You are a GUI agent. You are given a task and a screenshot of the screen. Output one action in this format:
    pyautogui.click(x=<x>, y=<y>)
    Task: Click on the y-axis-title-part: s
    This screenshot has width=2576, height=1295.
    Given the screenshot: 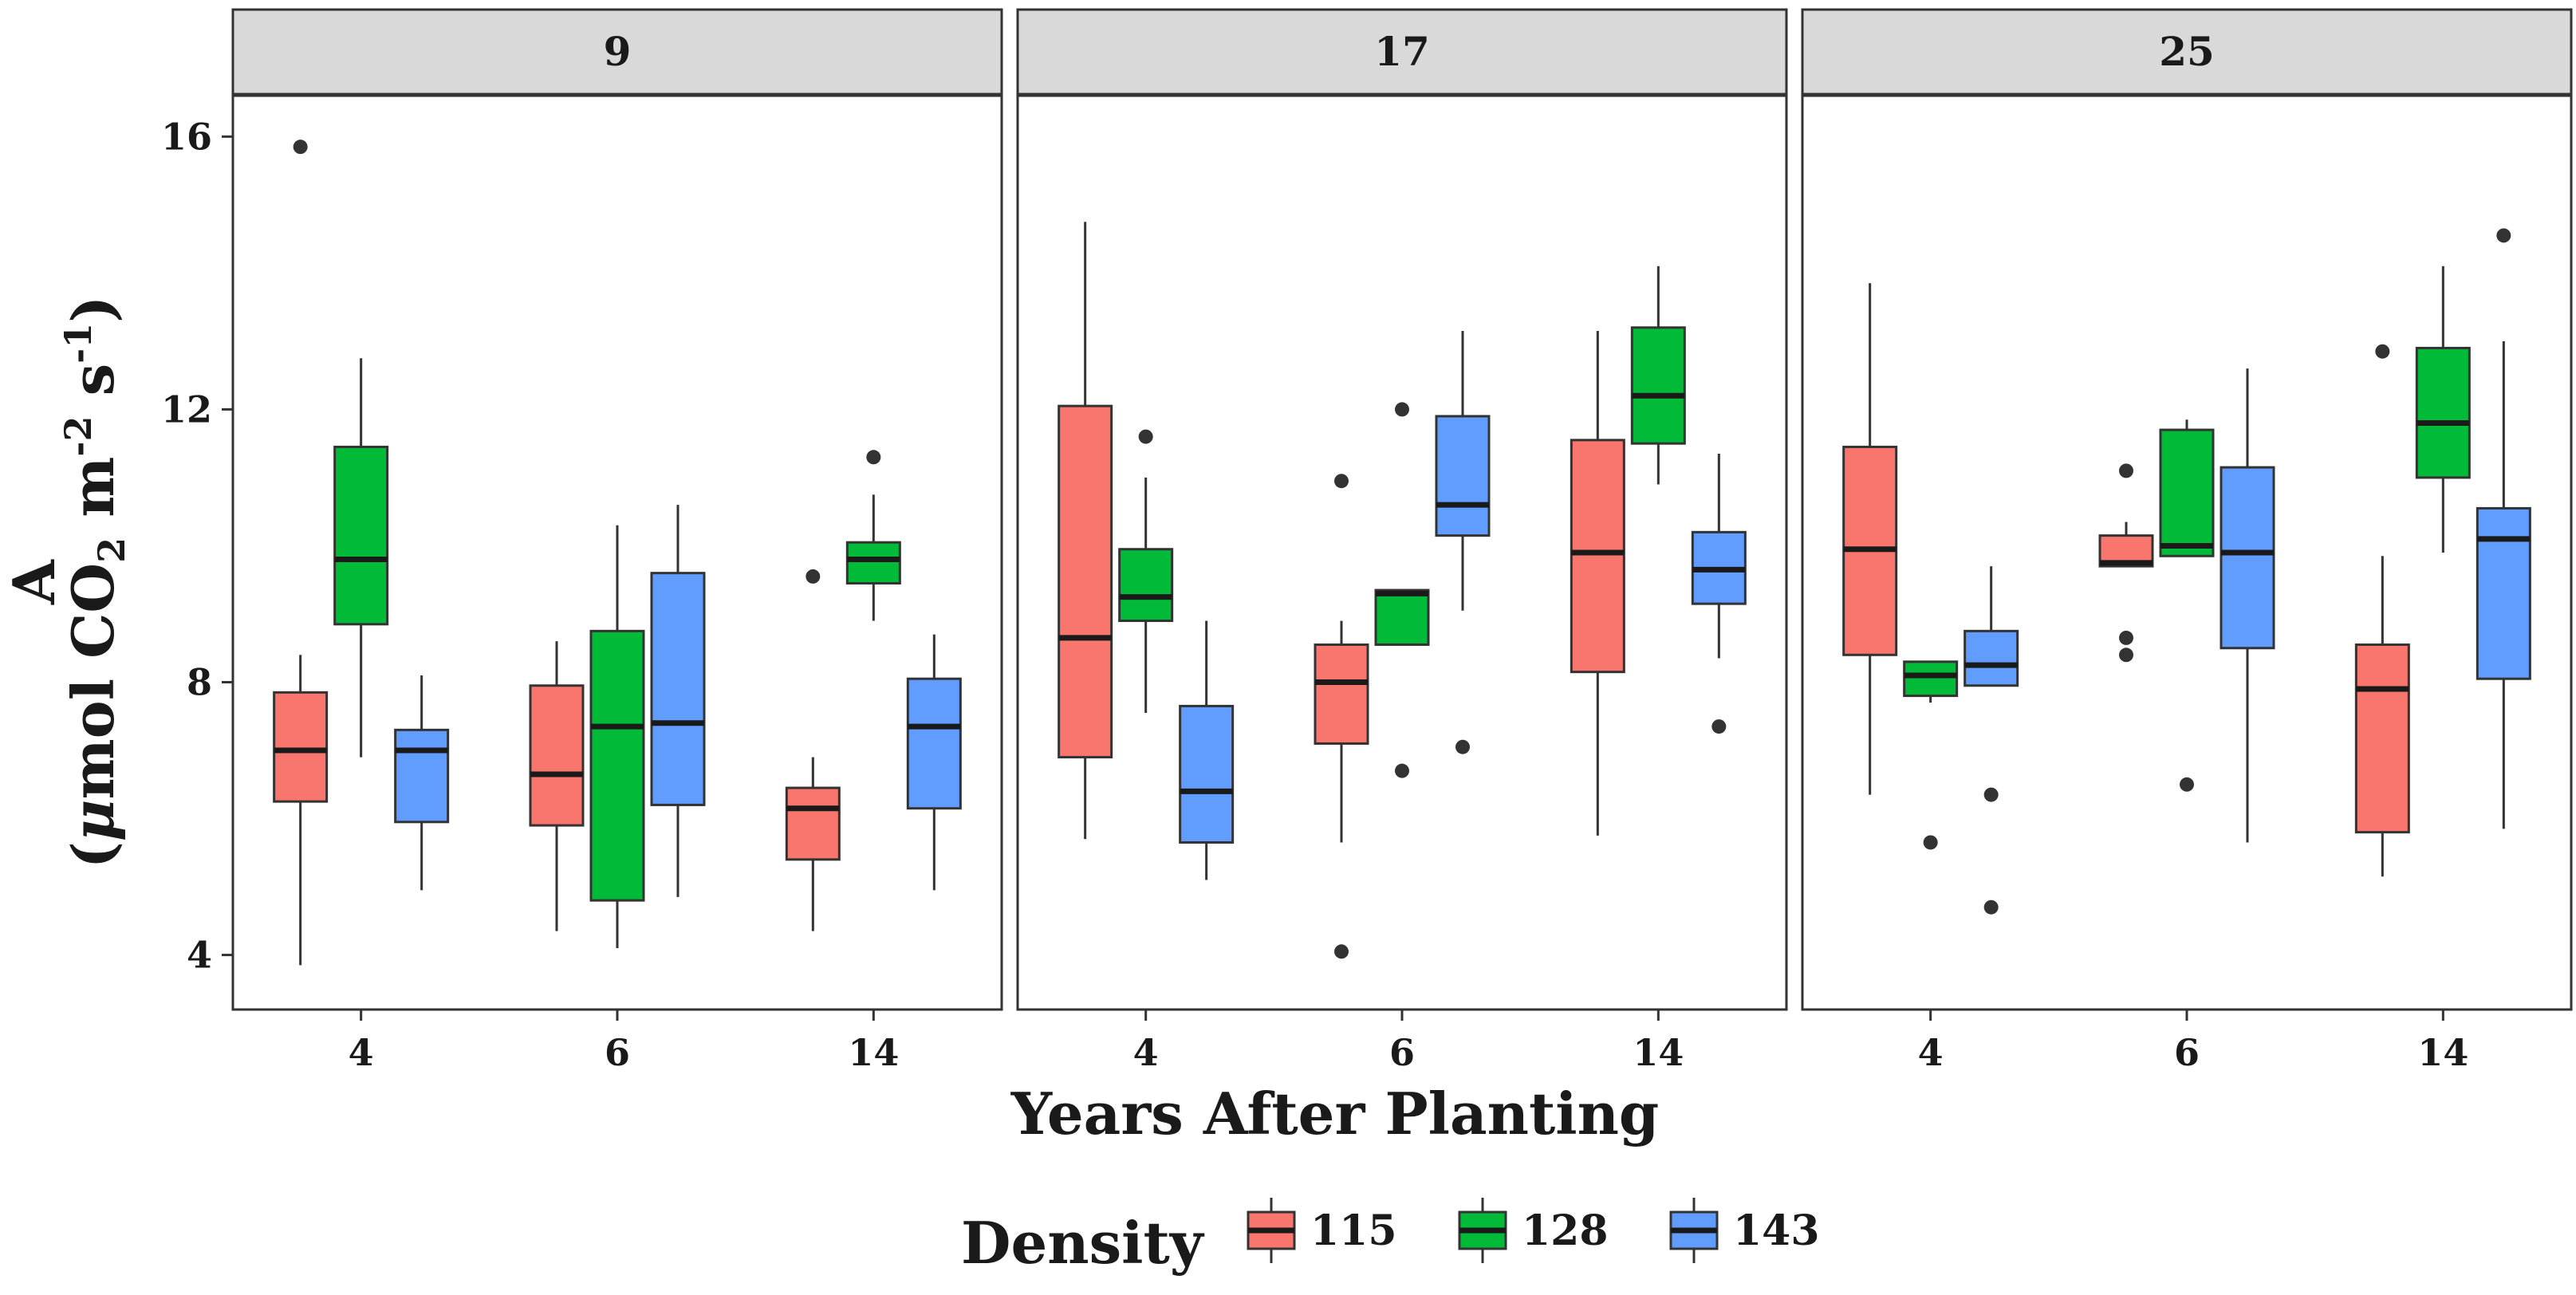 What is the action you would take?
    pyautogui.click(x=93, y=390)
    